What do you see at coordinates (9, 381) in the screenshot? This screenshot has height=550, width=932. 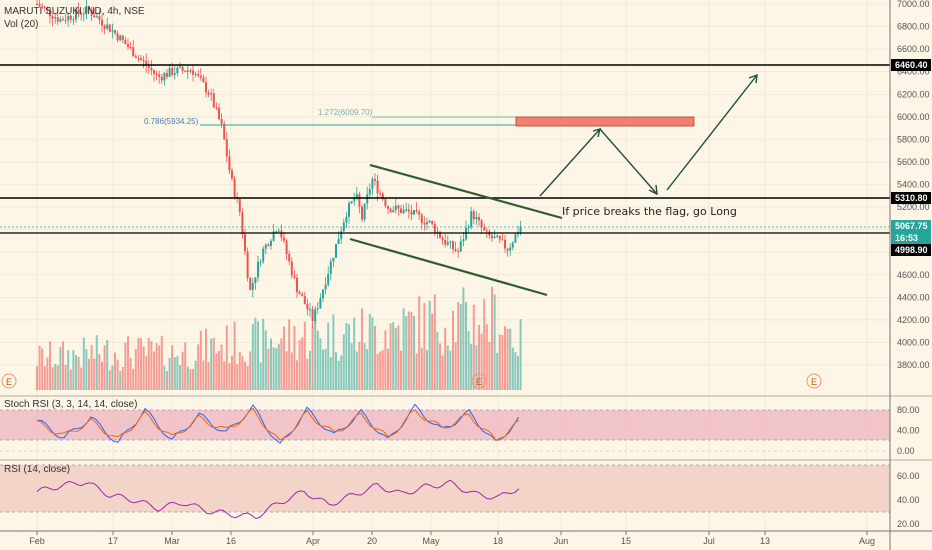 I see `earnings-marker-1: E` at bounding box center [9, 381].